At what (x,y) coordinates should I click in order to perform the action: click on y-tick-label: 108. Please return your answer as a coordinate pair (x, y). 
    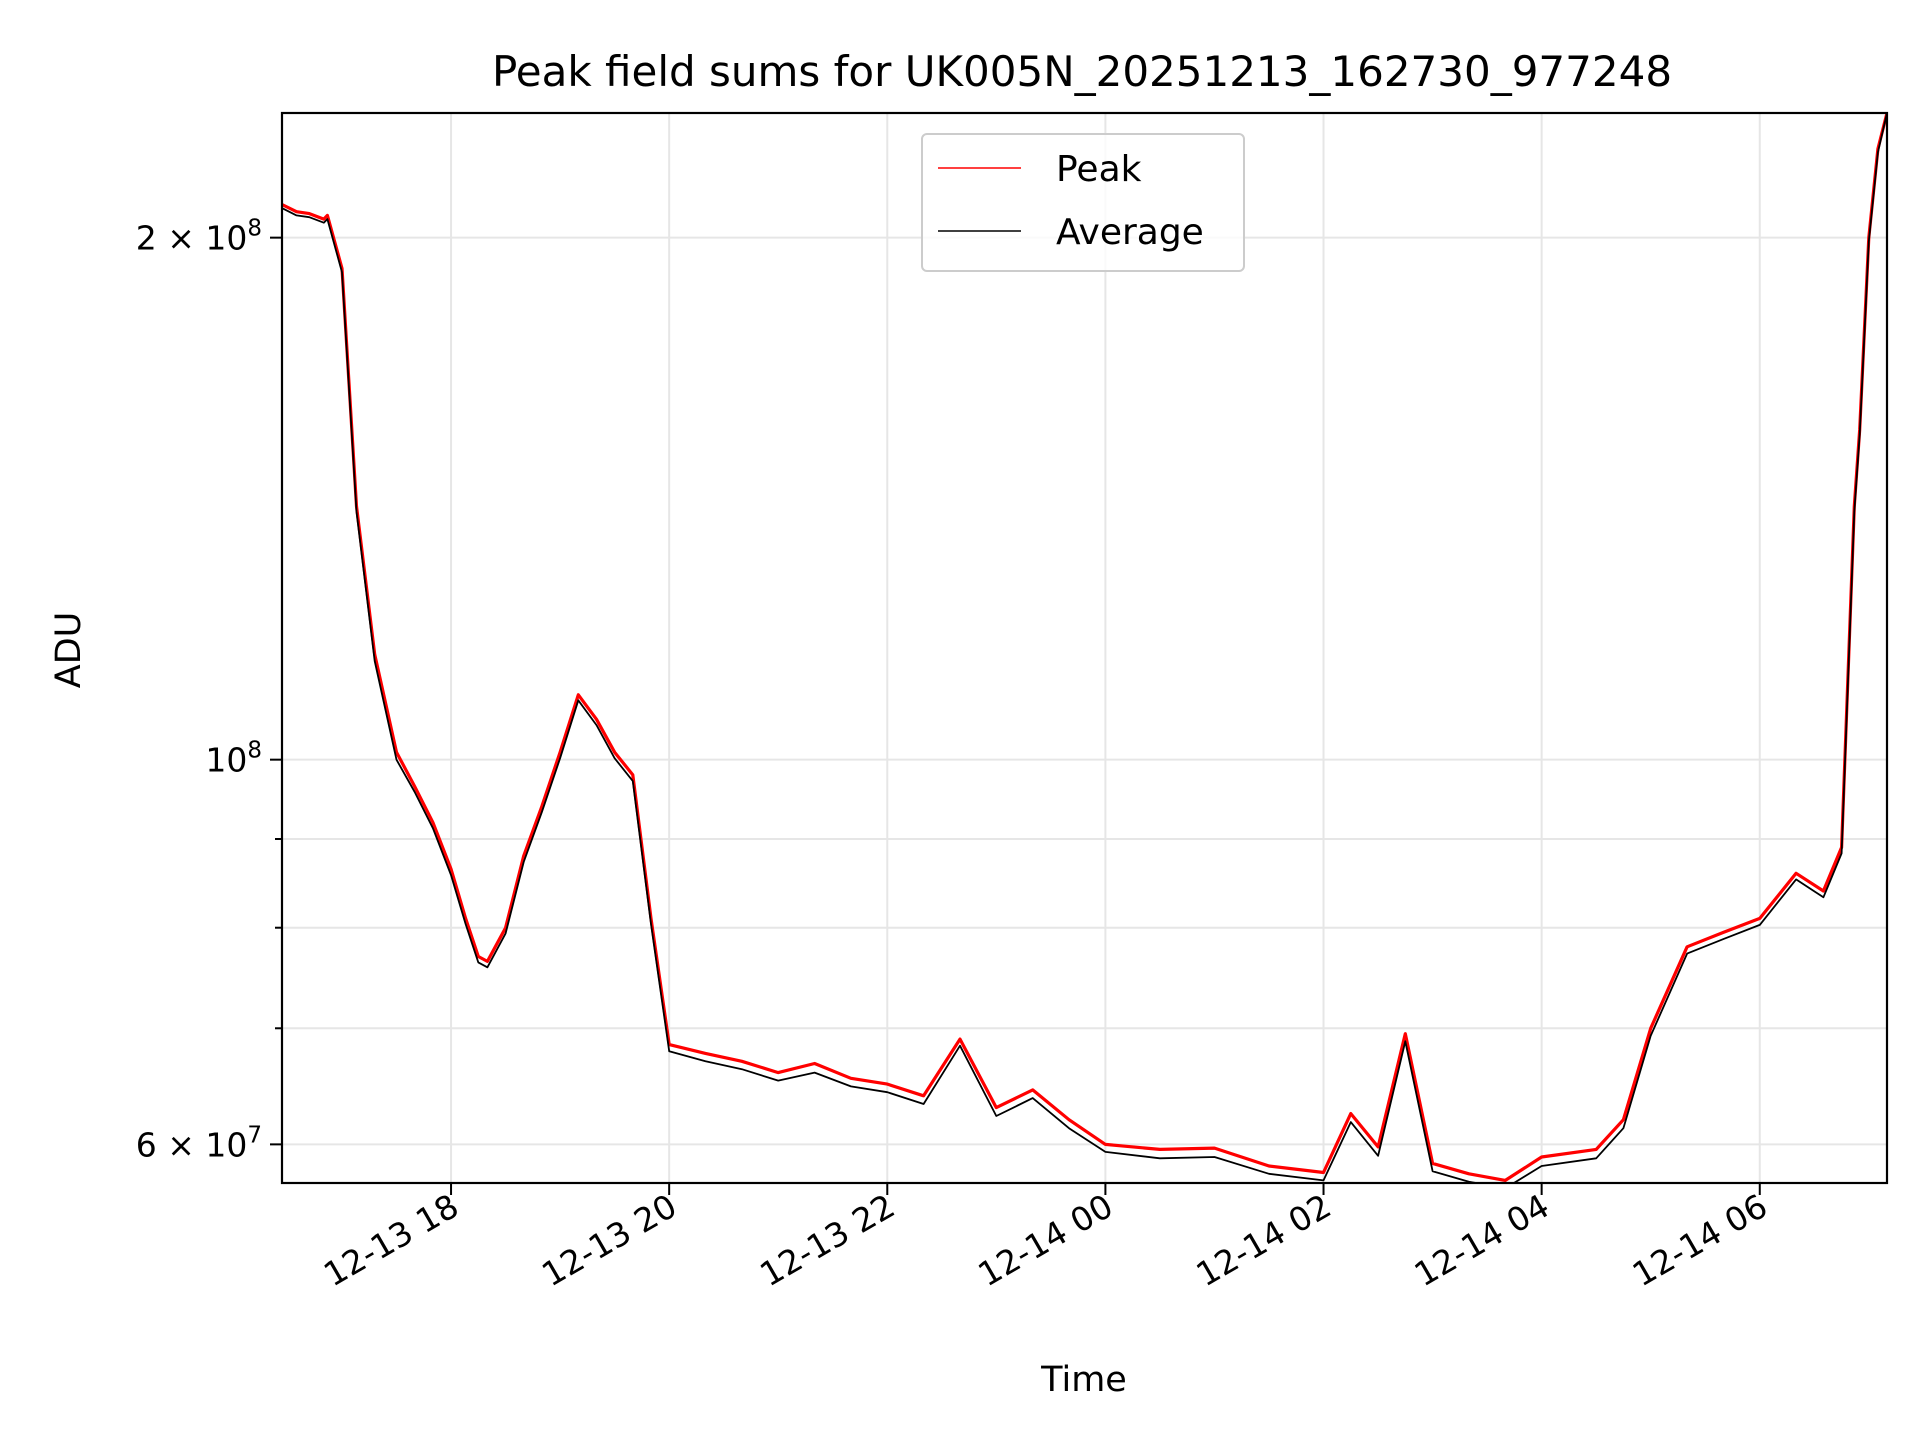
    Looking at the image, I should click on (233, 759).